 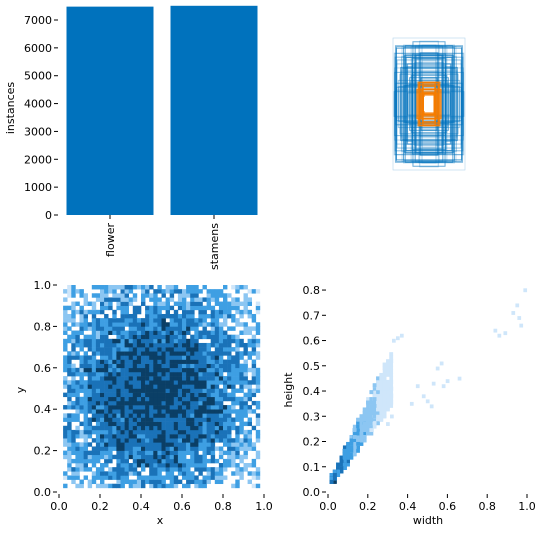 I want to click on xy-heatmap-xtick-label: 0.2, so click(x=100, y=506).